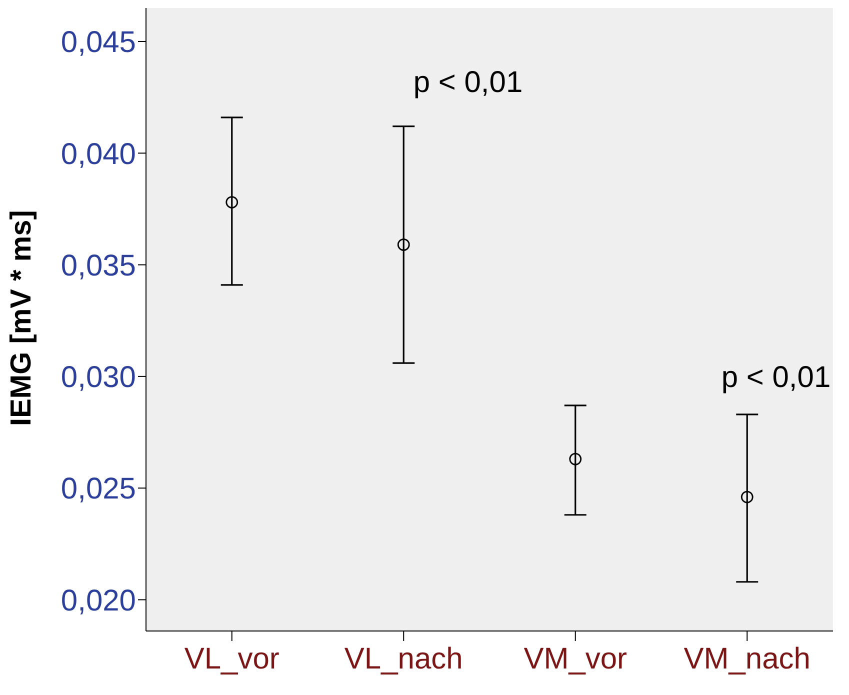 This screenshot has height=695, width=849. I want to click on y-axis-title: IEMG [mV * ms], so click(22, 318).